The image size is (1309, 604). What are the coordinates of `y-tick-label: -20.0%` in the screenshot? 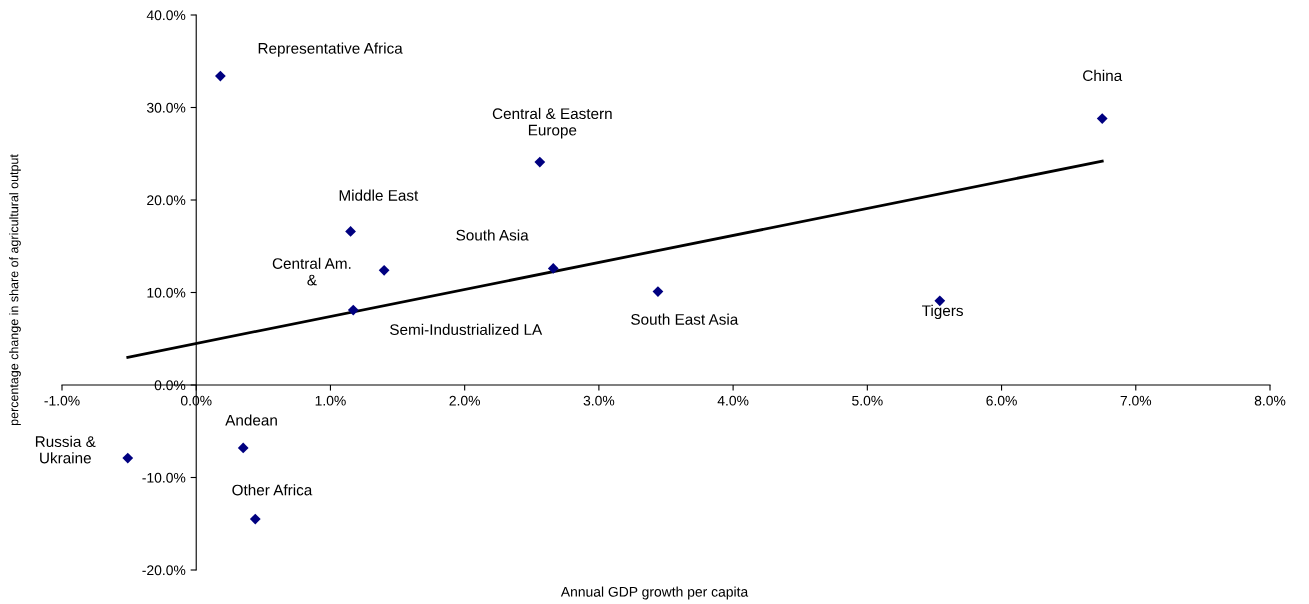 It's located at (164, 570).